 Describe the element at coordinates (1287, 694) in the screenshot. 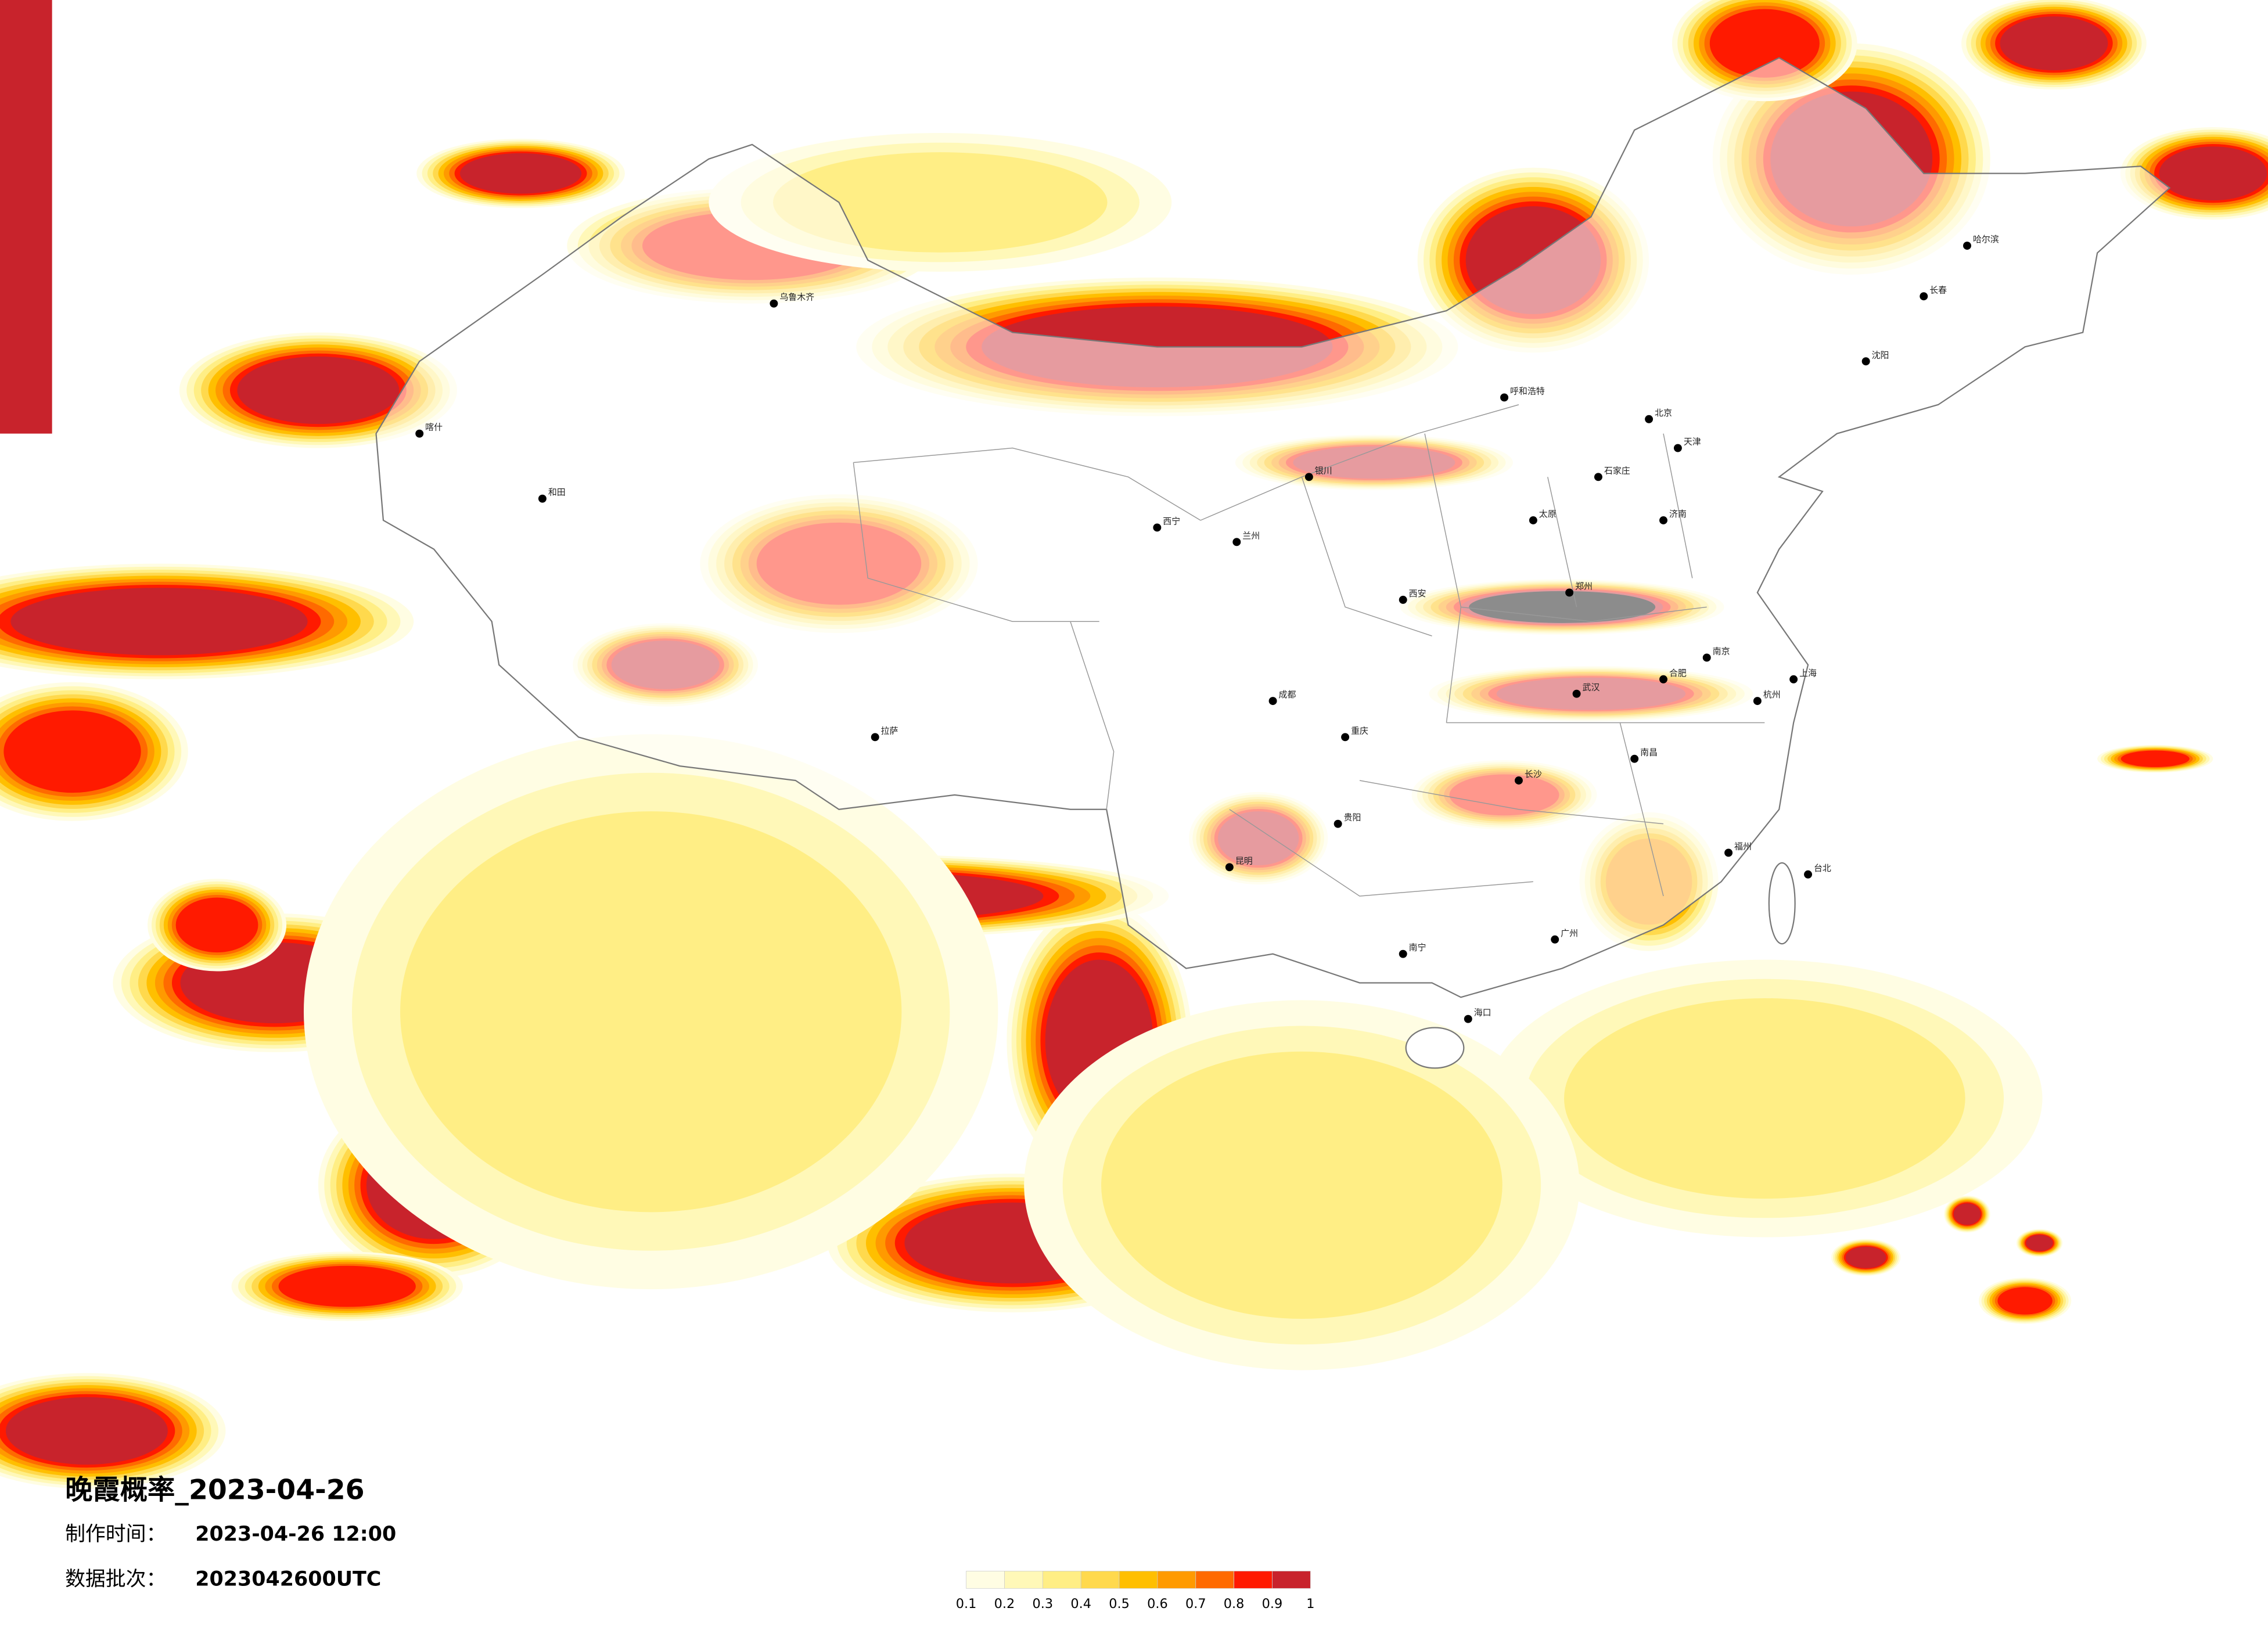

I see `city-label: 成都` at that location.